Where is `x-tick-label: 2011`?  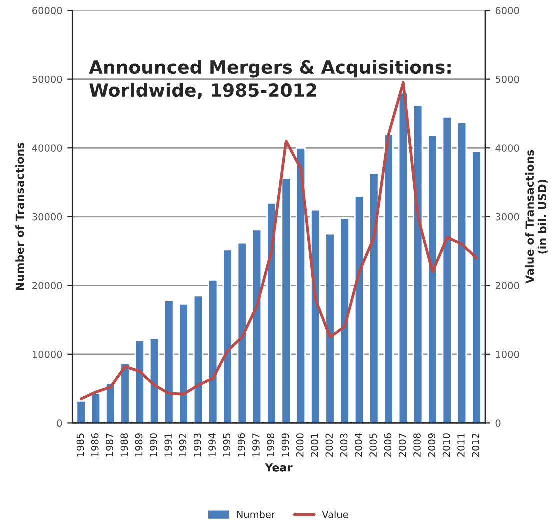
x-tick-label: 2011 is located at coordinates (461, 445).